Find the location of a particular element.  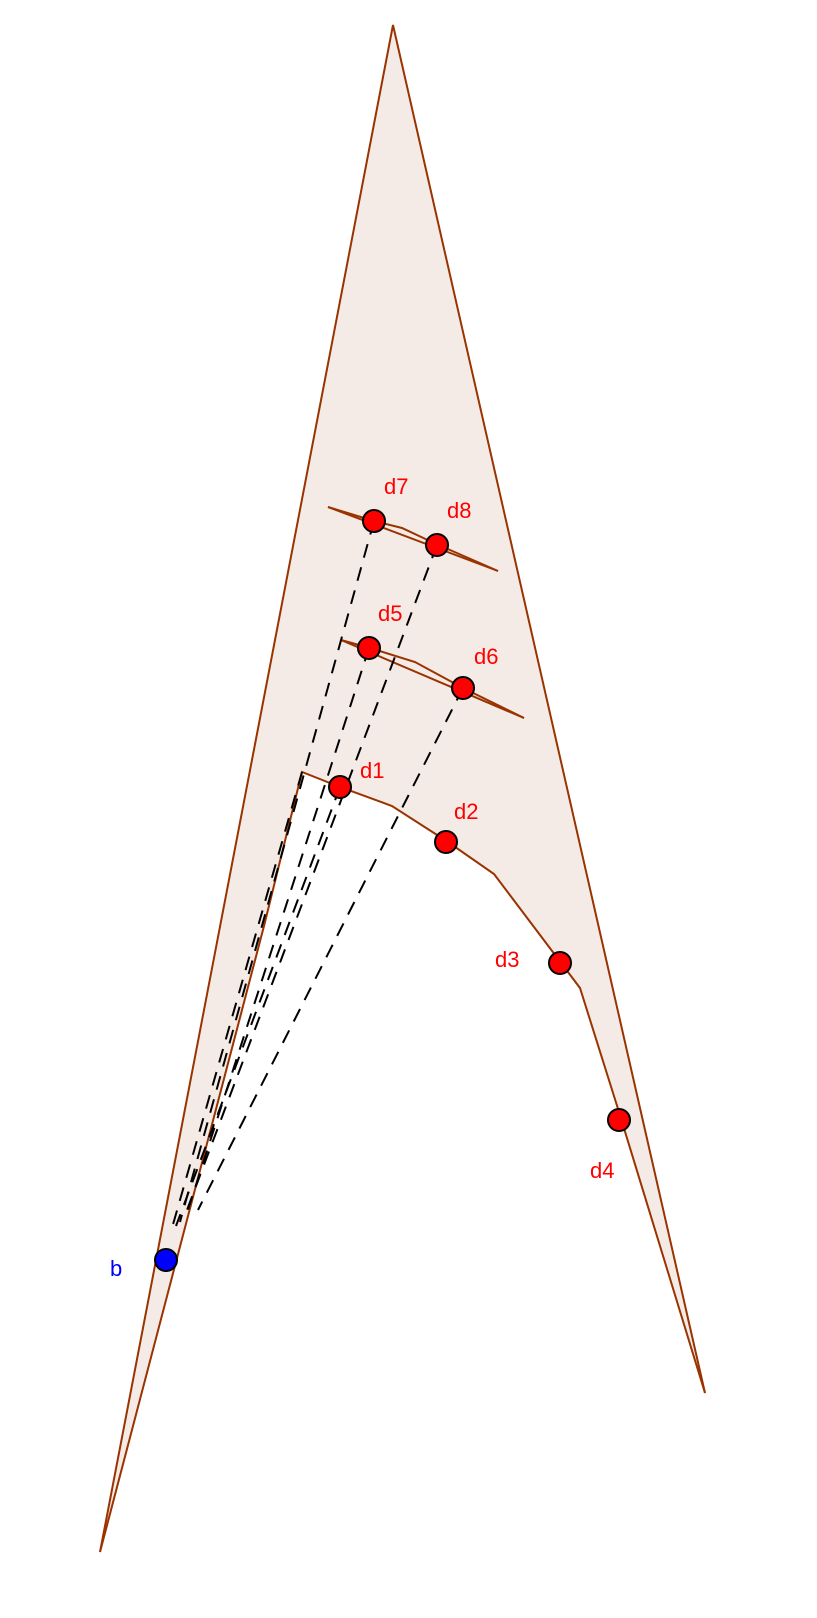

point-d8 is located at coordinates (437, 545).